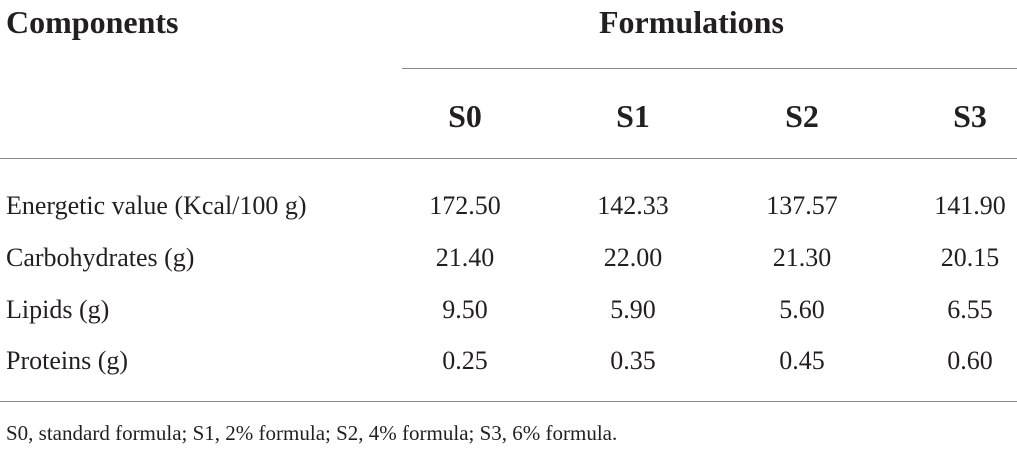 This screenshot has width=1017, height=452. What do you see at coordinates (633, 257) in the screenshot?
I see `table-cell: 22.00` at bounding box center [633, 257].